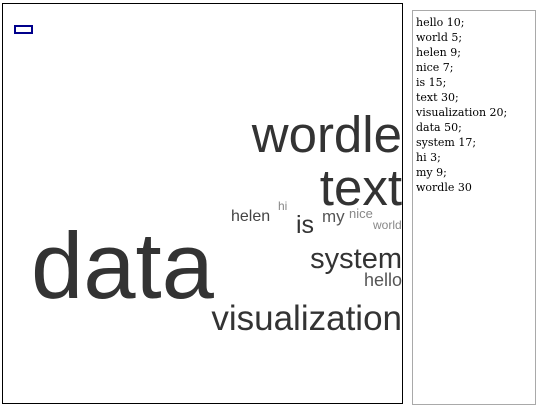  What do you see at coordinates (23, 29) in the screenshot?
I see `highlight-rectangle` at bounding box center [23, 29].